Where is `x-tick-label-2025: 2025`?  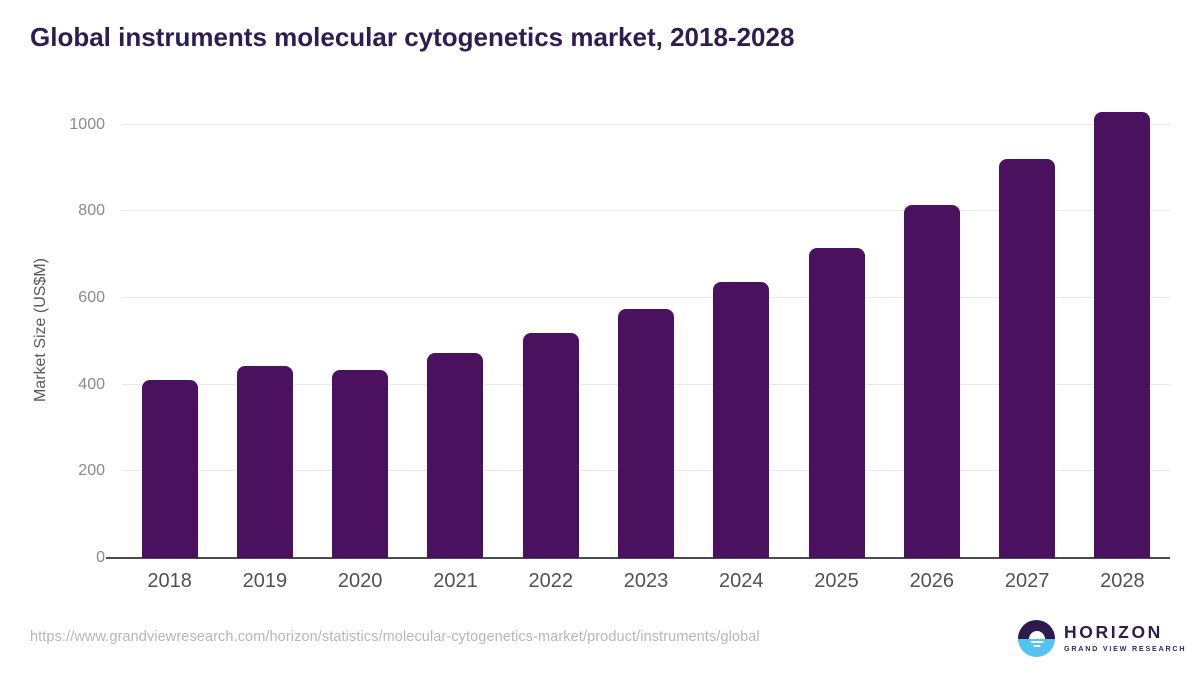 x-tick-label-2025: 2025 is located at coordinates (836, 581).